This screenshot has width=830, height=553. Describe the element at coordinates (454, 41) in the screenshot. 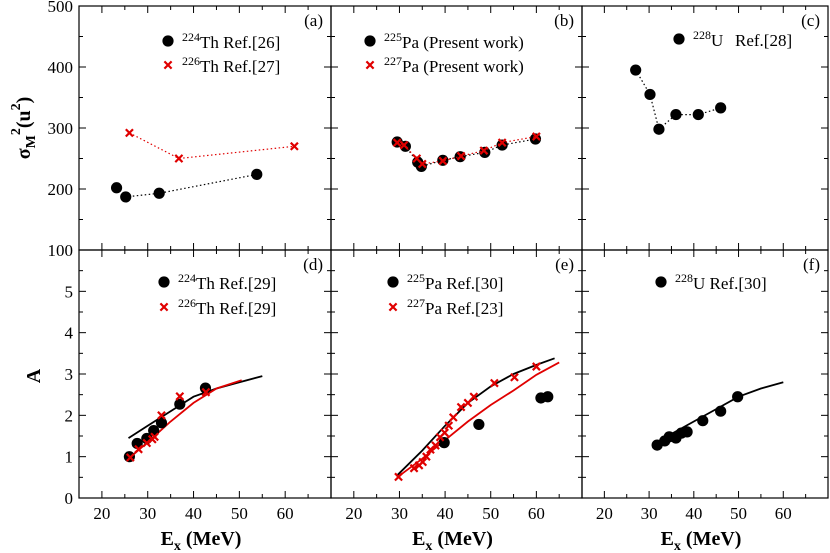

I see `legend-label: 225Pa (Present work)` at that location.